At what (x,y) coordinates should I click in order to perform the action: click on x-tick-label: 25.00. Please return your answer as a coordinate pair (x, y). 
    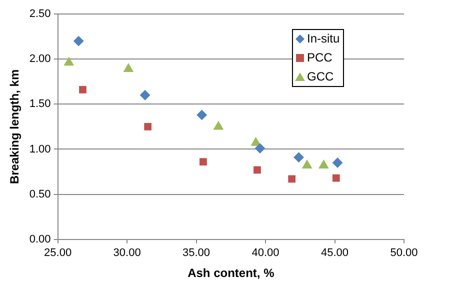
    Looking at the image, I should click on (58, 253).